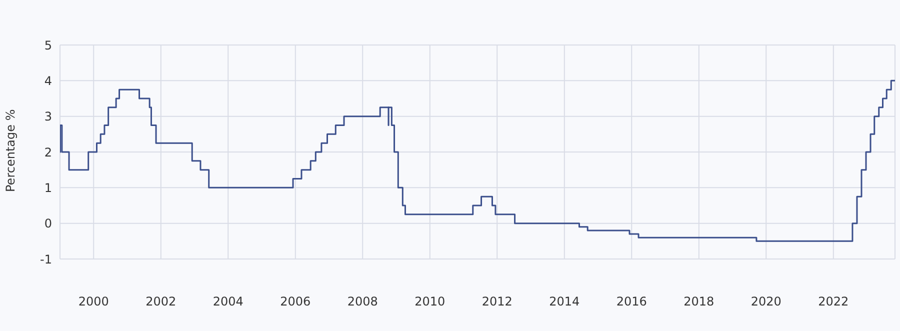 This screenshot has width=900, height=331. I want to click on x-tick-label: 2010, so click(430, 301).